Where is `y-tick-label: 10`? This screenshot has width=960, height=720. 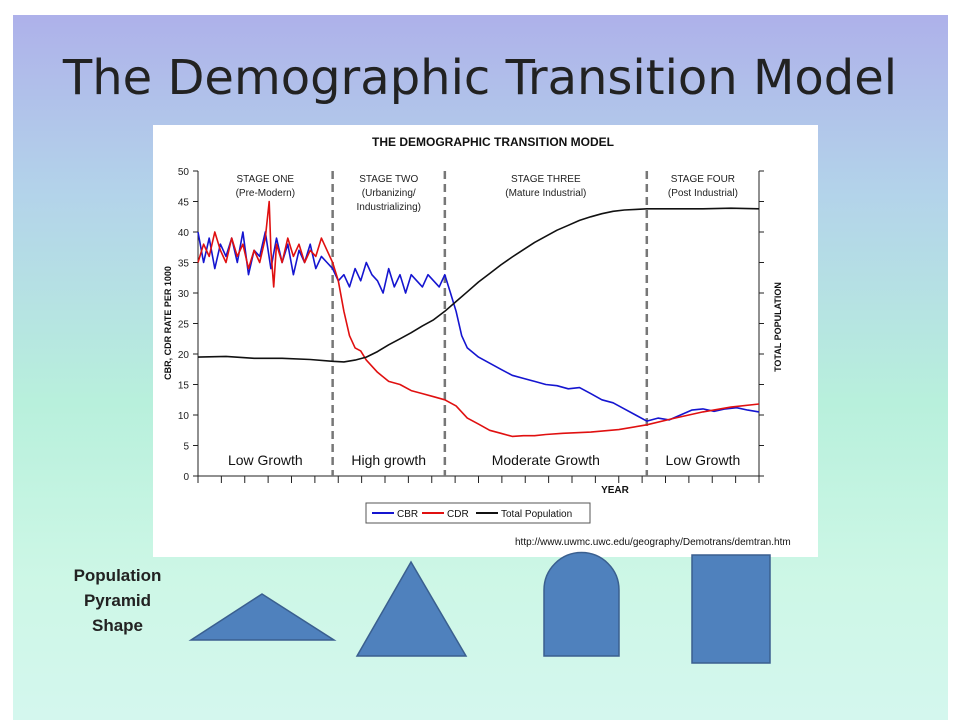 y-tick-label: 10 is located at coordinates (184, 416).